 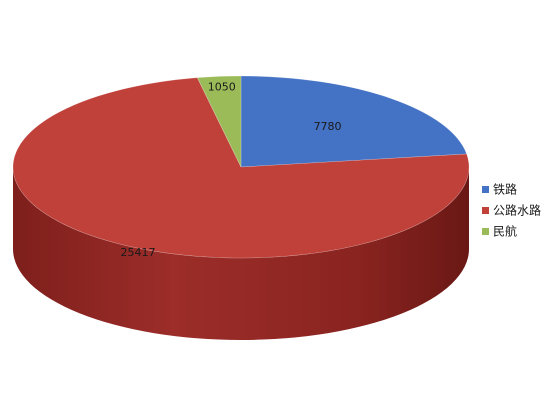 I want to click on legend-label-0: 铁路, so click(x=505, y=189).